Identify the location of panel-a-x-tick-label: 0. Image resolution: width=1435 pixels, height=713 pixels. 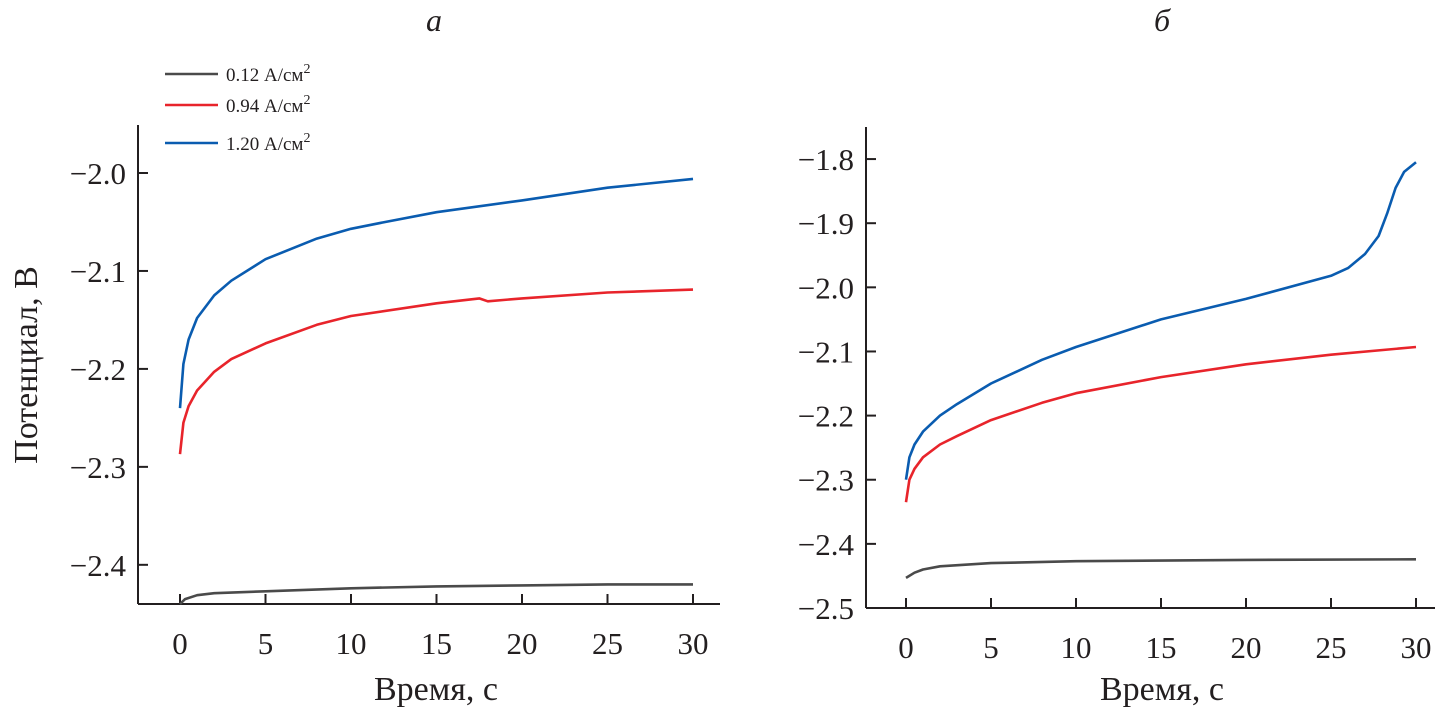
(180, 643).